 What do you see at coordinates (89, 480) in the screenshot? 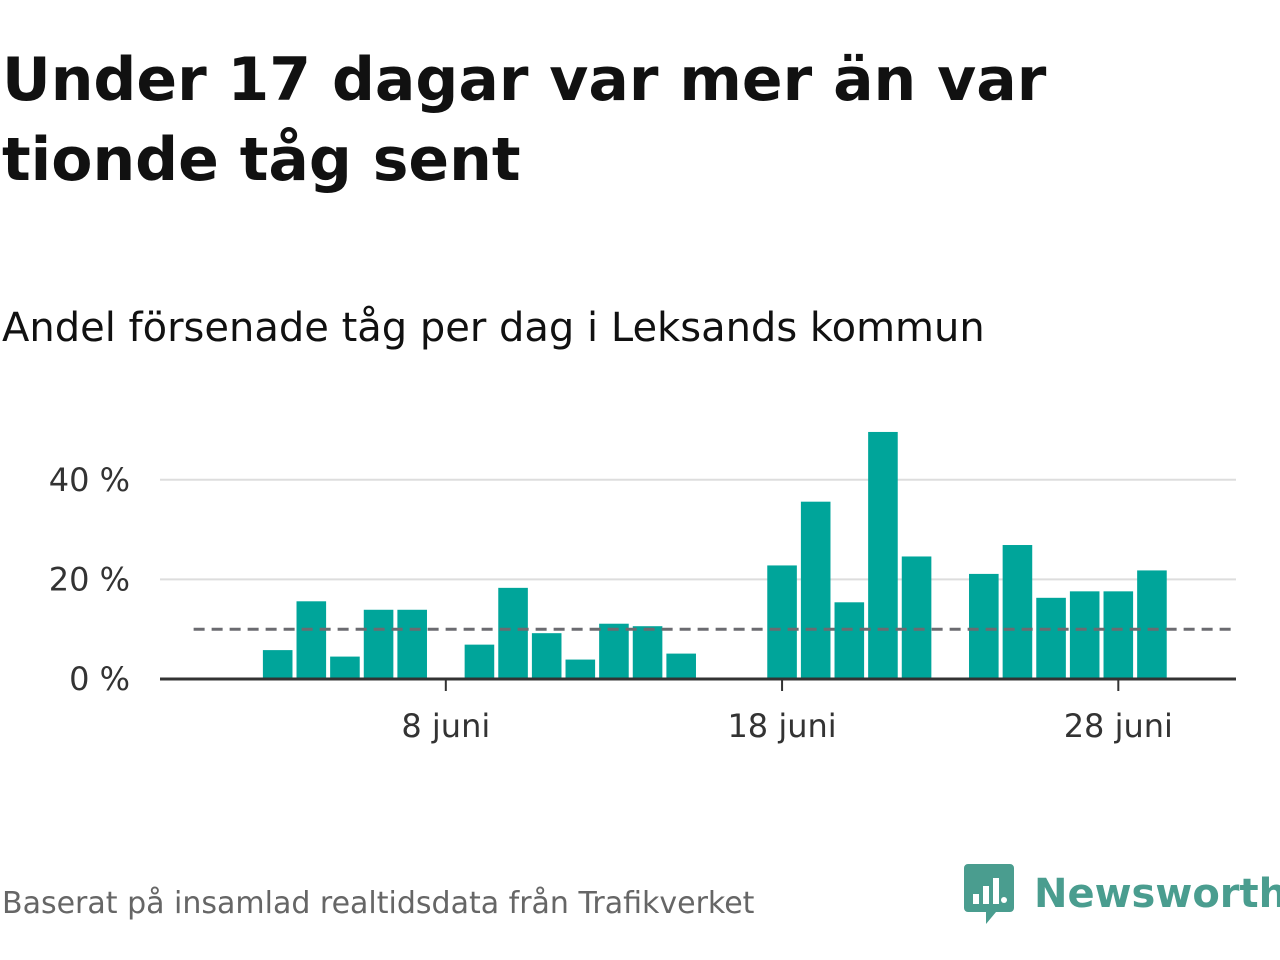
I see `y-tick-label: 40 %` at bounding box center [89, 480].